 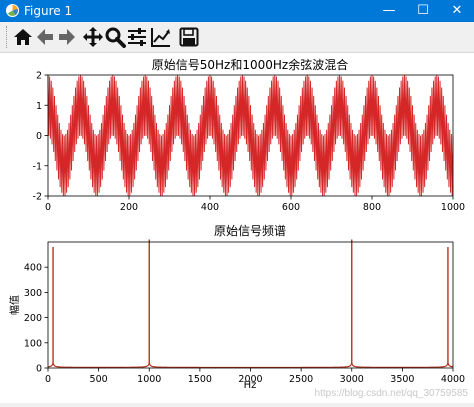 I want to click on subplot-2-xtick-label: 1500, so click(x=200, y=379).